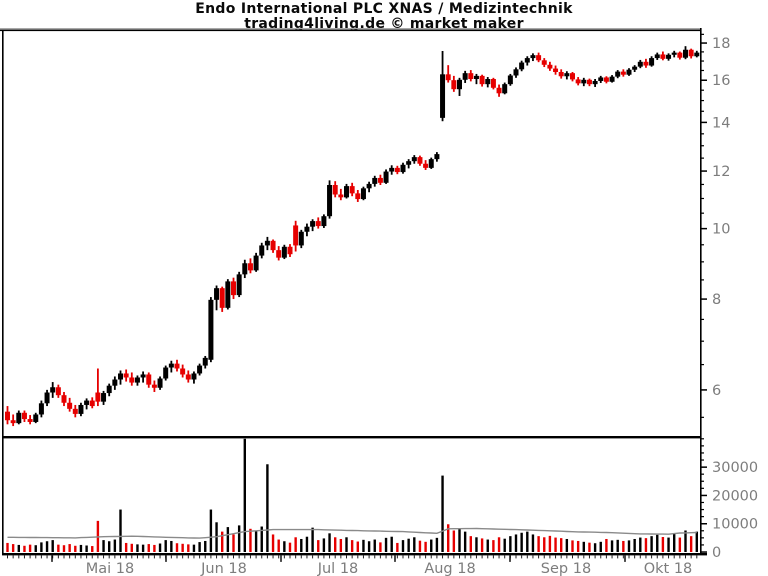  I want to click on price-tick-label: 6, so click(716, 391).